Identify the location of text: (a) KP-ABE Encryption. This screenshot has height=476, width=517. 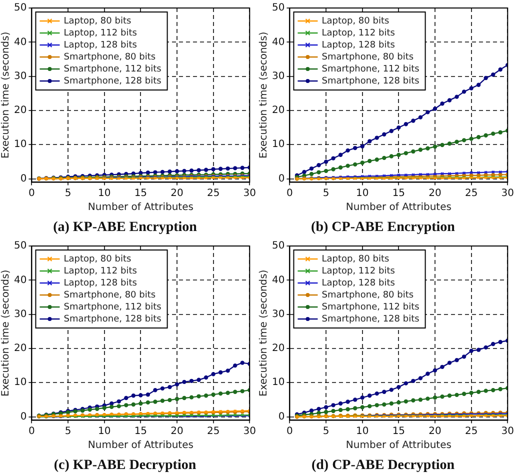
(125, 228).